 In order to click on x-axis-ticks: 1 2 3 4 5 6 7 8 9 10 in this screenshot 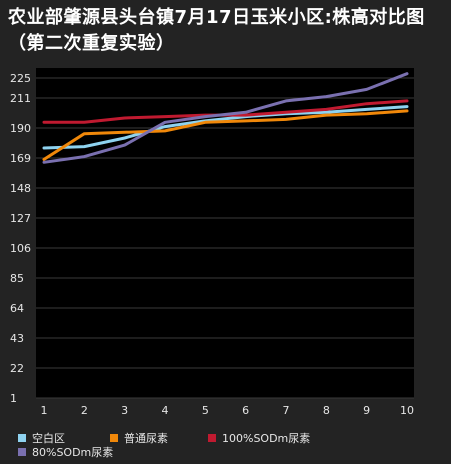, I will do `click(228, 410)`.